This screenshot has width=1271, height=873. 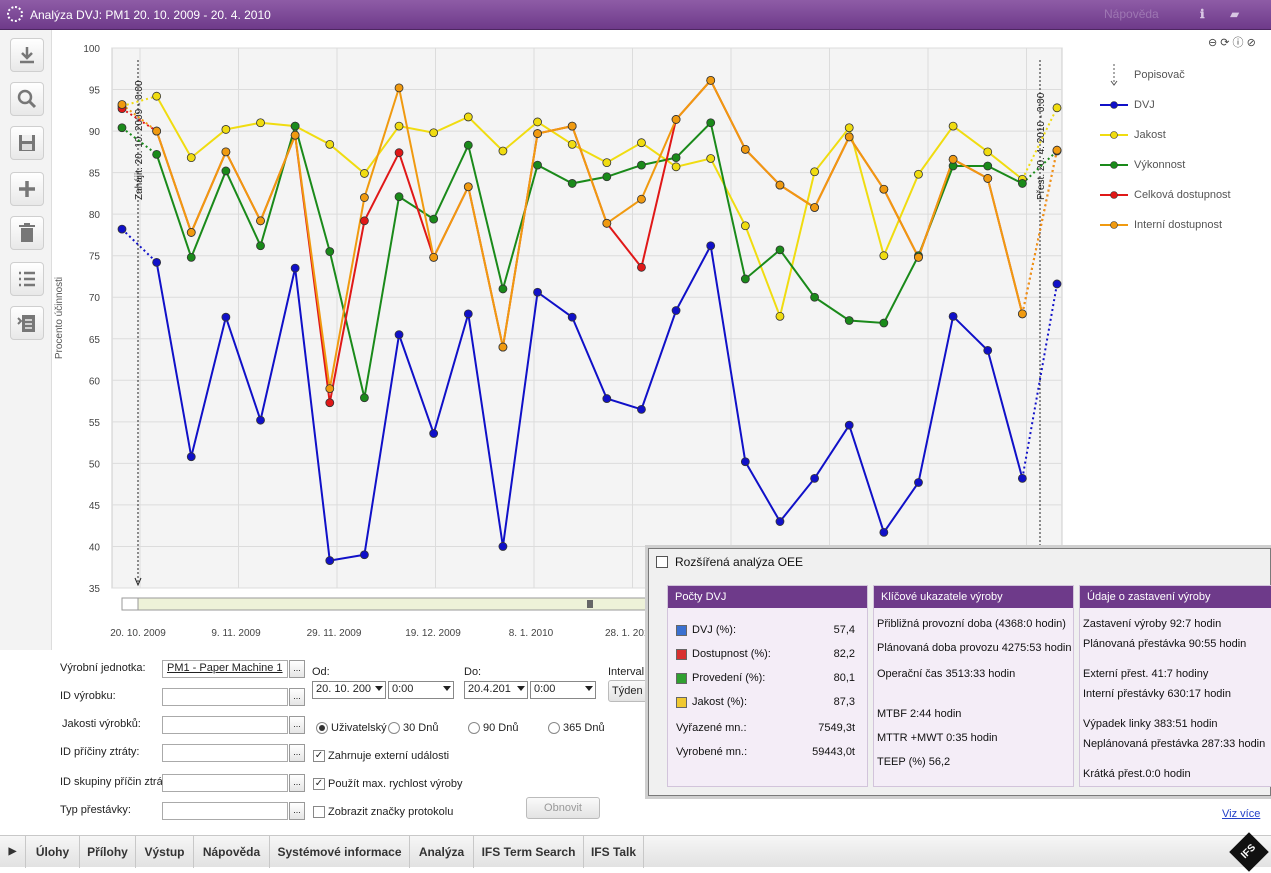 I want to click on viz-more-link: Viz více, so click(x=1241, y=814).